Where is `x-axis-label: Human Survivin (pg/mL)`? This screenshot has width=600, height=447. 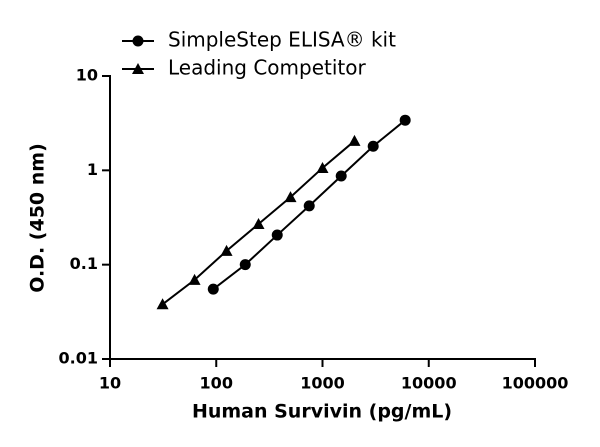 x-axis-label: Human Survivin (pg/mL) is located at coordinates (322, 412).